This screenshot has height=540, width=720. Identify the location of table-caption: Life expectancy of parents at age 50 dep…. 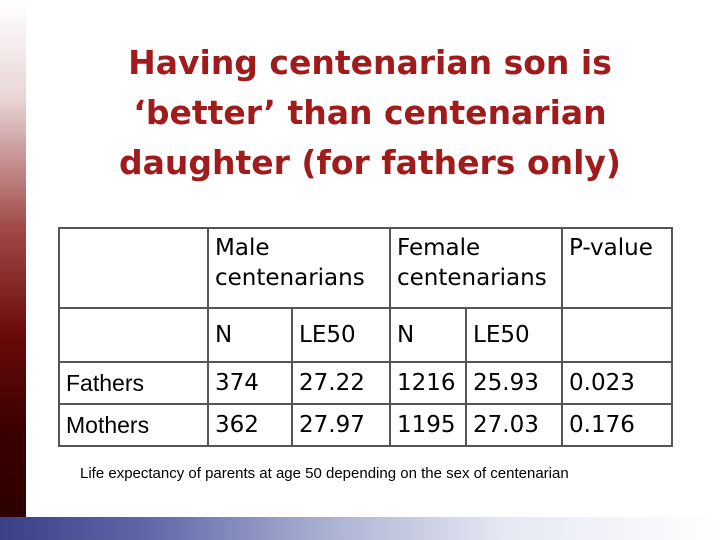
(324, 473).